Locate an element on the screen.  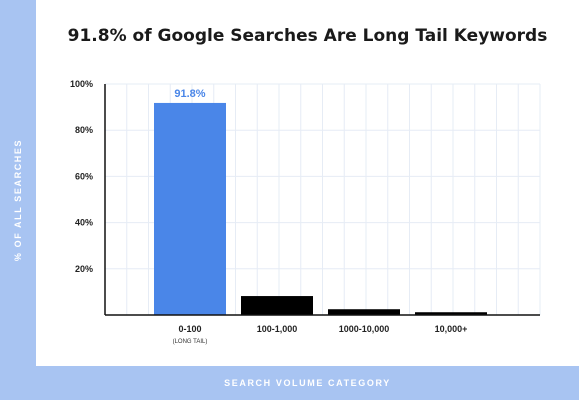
data-label: 91.8% is located at coordinates (189, 94).